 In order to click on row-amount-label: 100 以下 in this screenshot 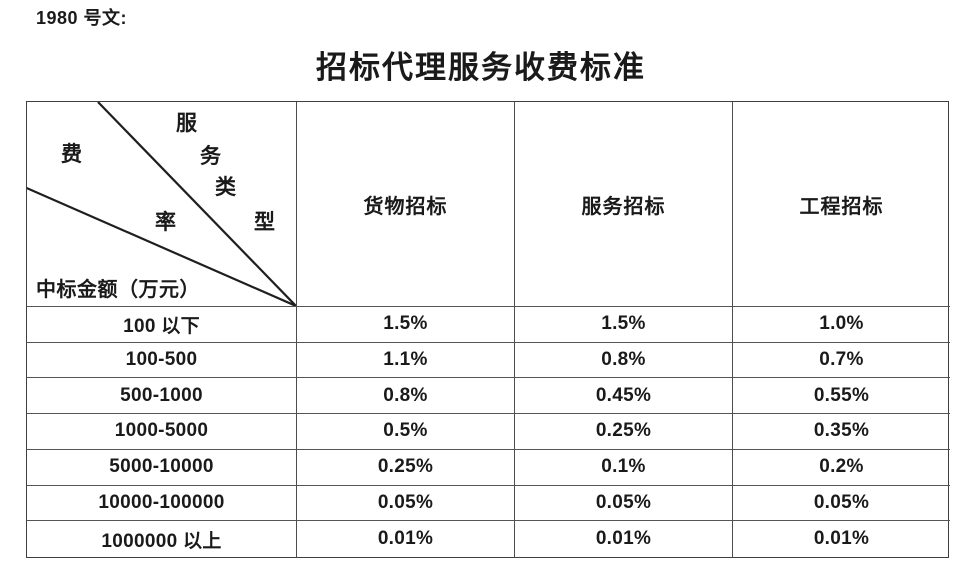, I will do `click(162, 325)`.